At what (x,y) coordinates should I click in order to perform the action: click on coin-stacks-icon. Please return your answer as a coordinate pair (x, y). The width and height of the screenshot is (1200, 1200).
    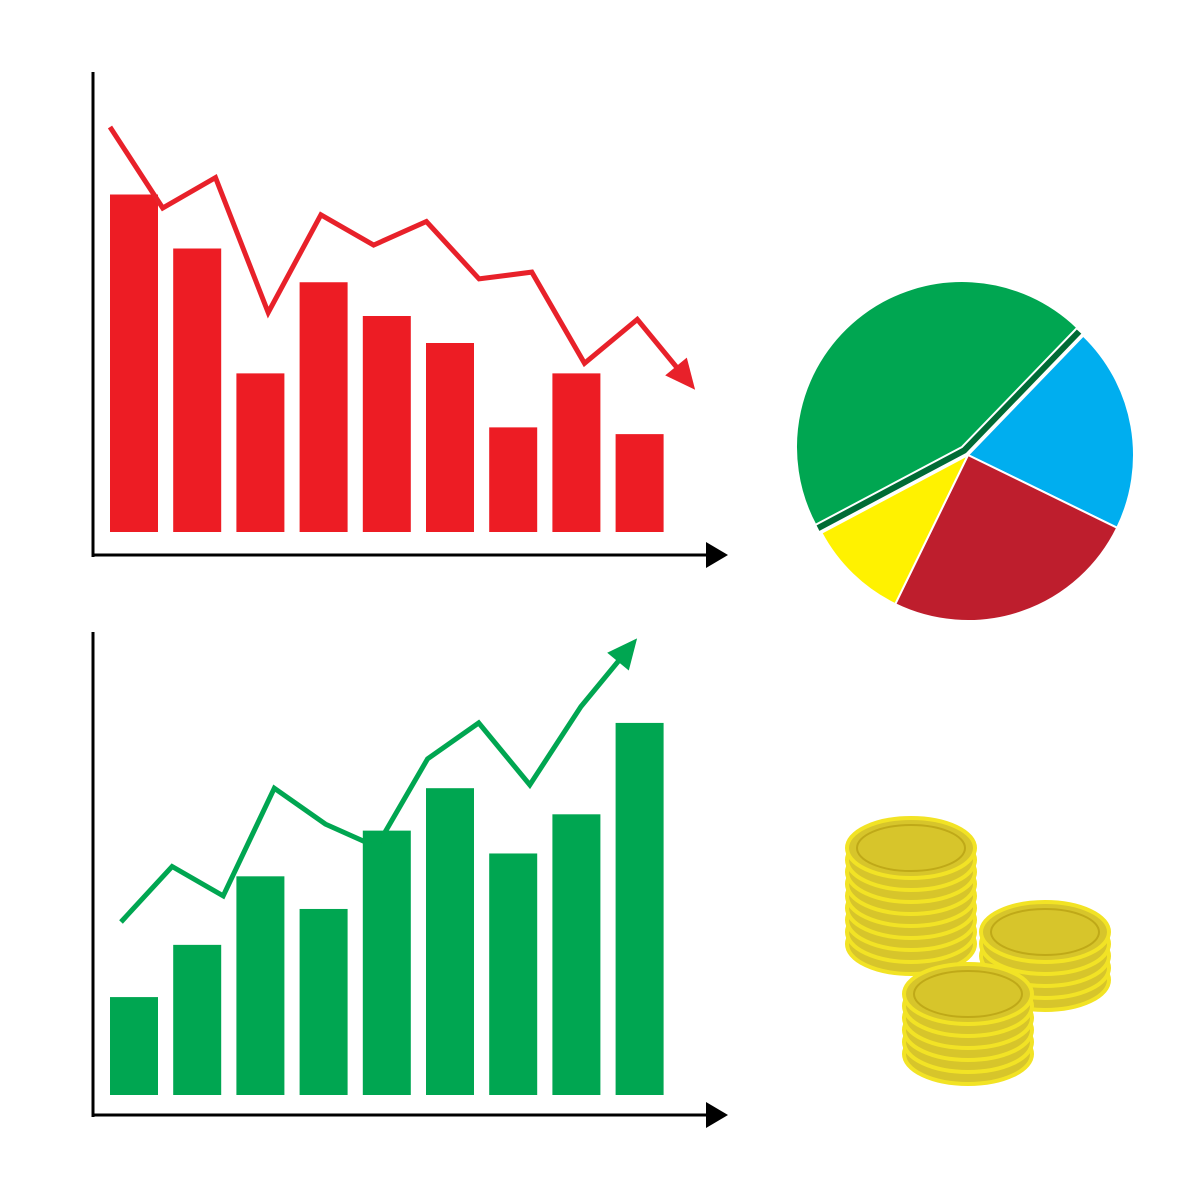
    Looking at the image, I should click on (978, 951).